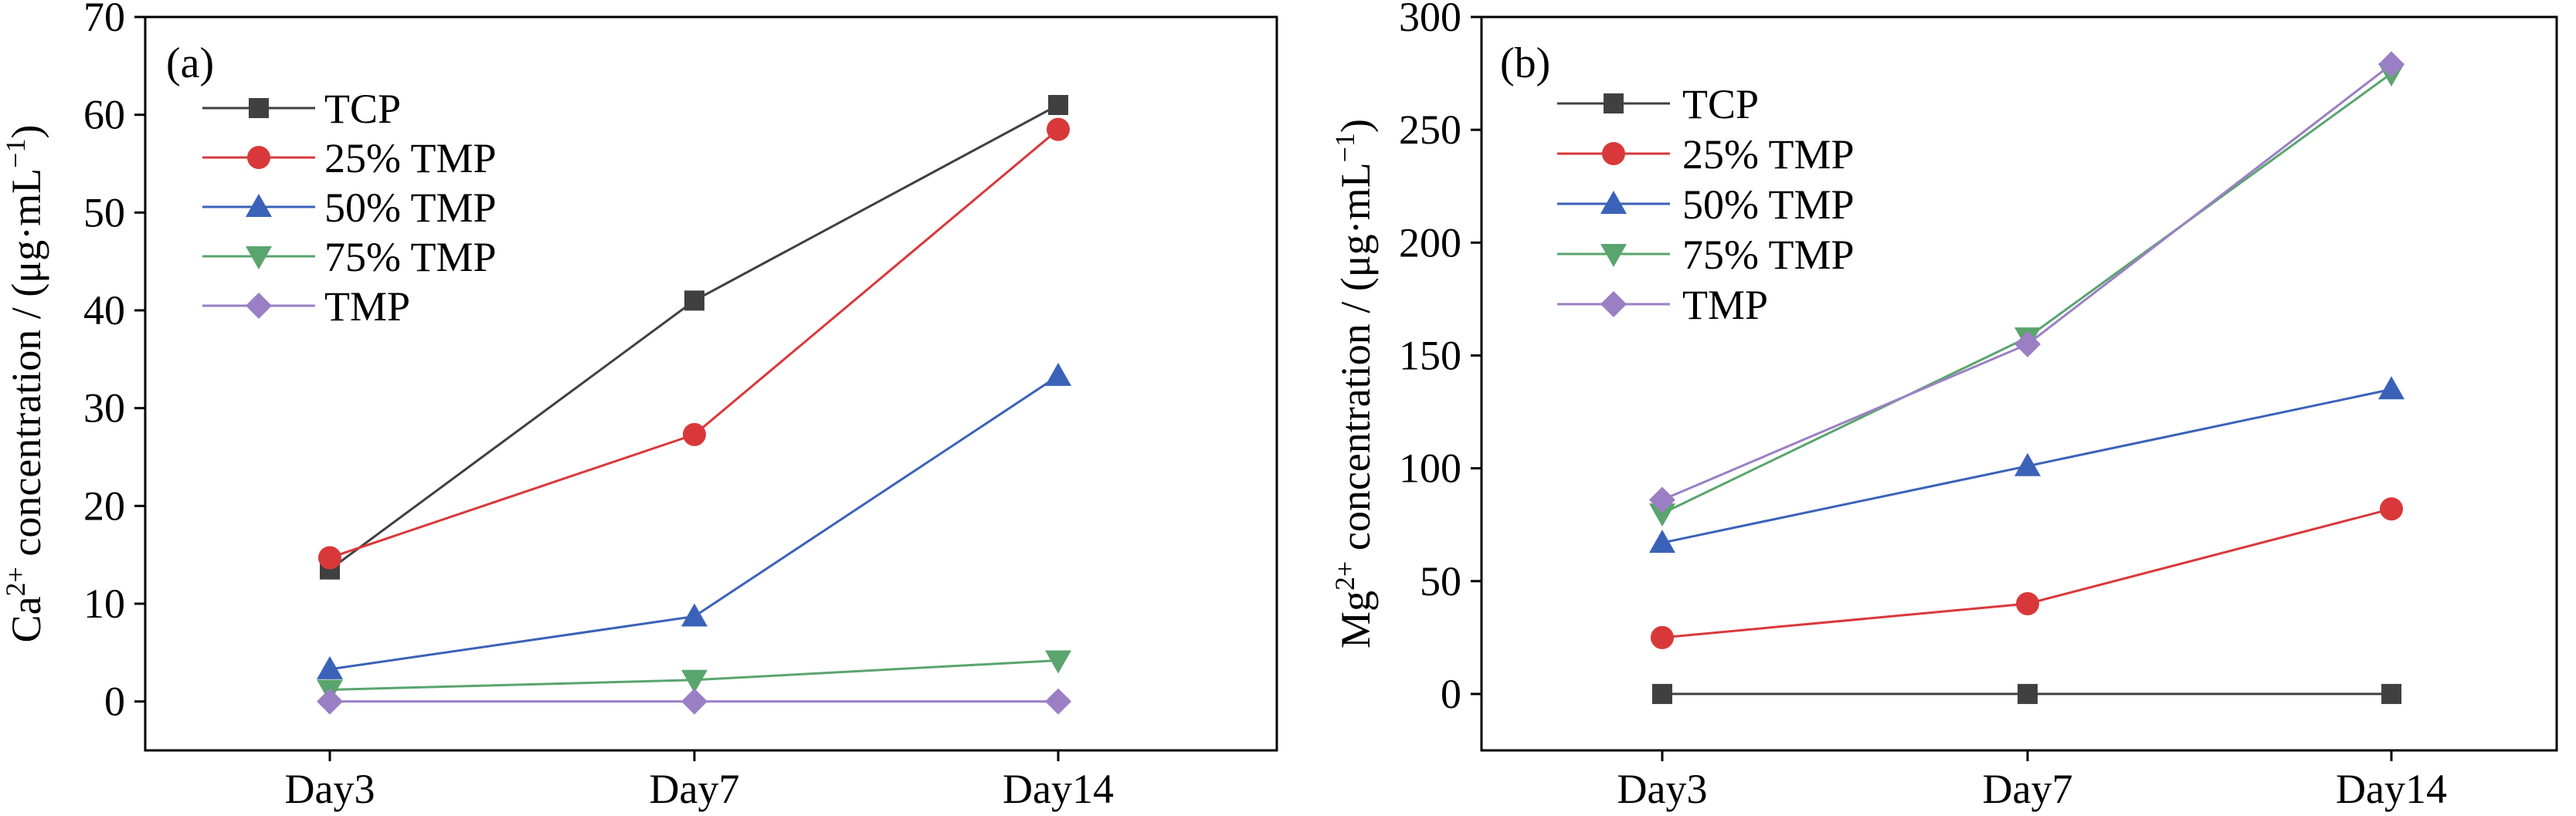 Image resolution: width=2576 pixels, height=816 pixels. Describe the element at coordinates (1430, 468) in the screenshot. I see `y-tick-label: 100` at that location.